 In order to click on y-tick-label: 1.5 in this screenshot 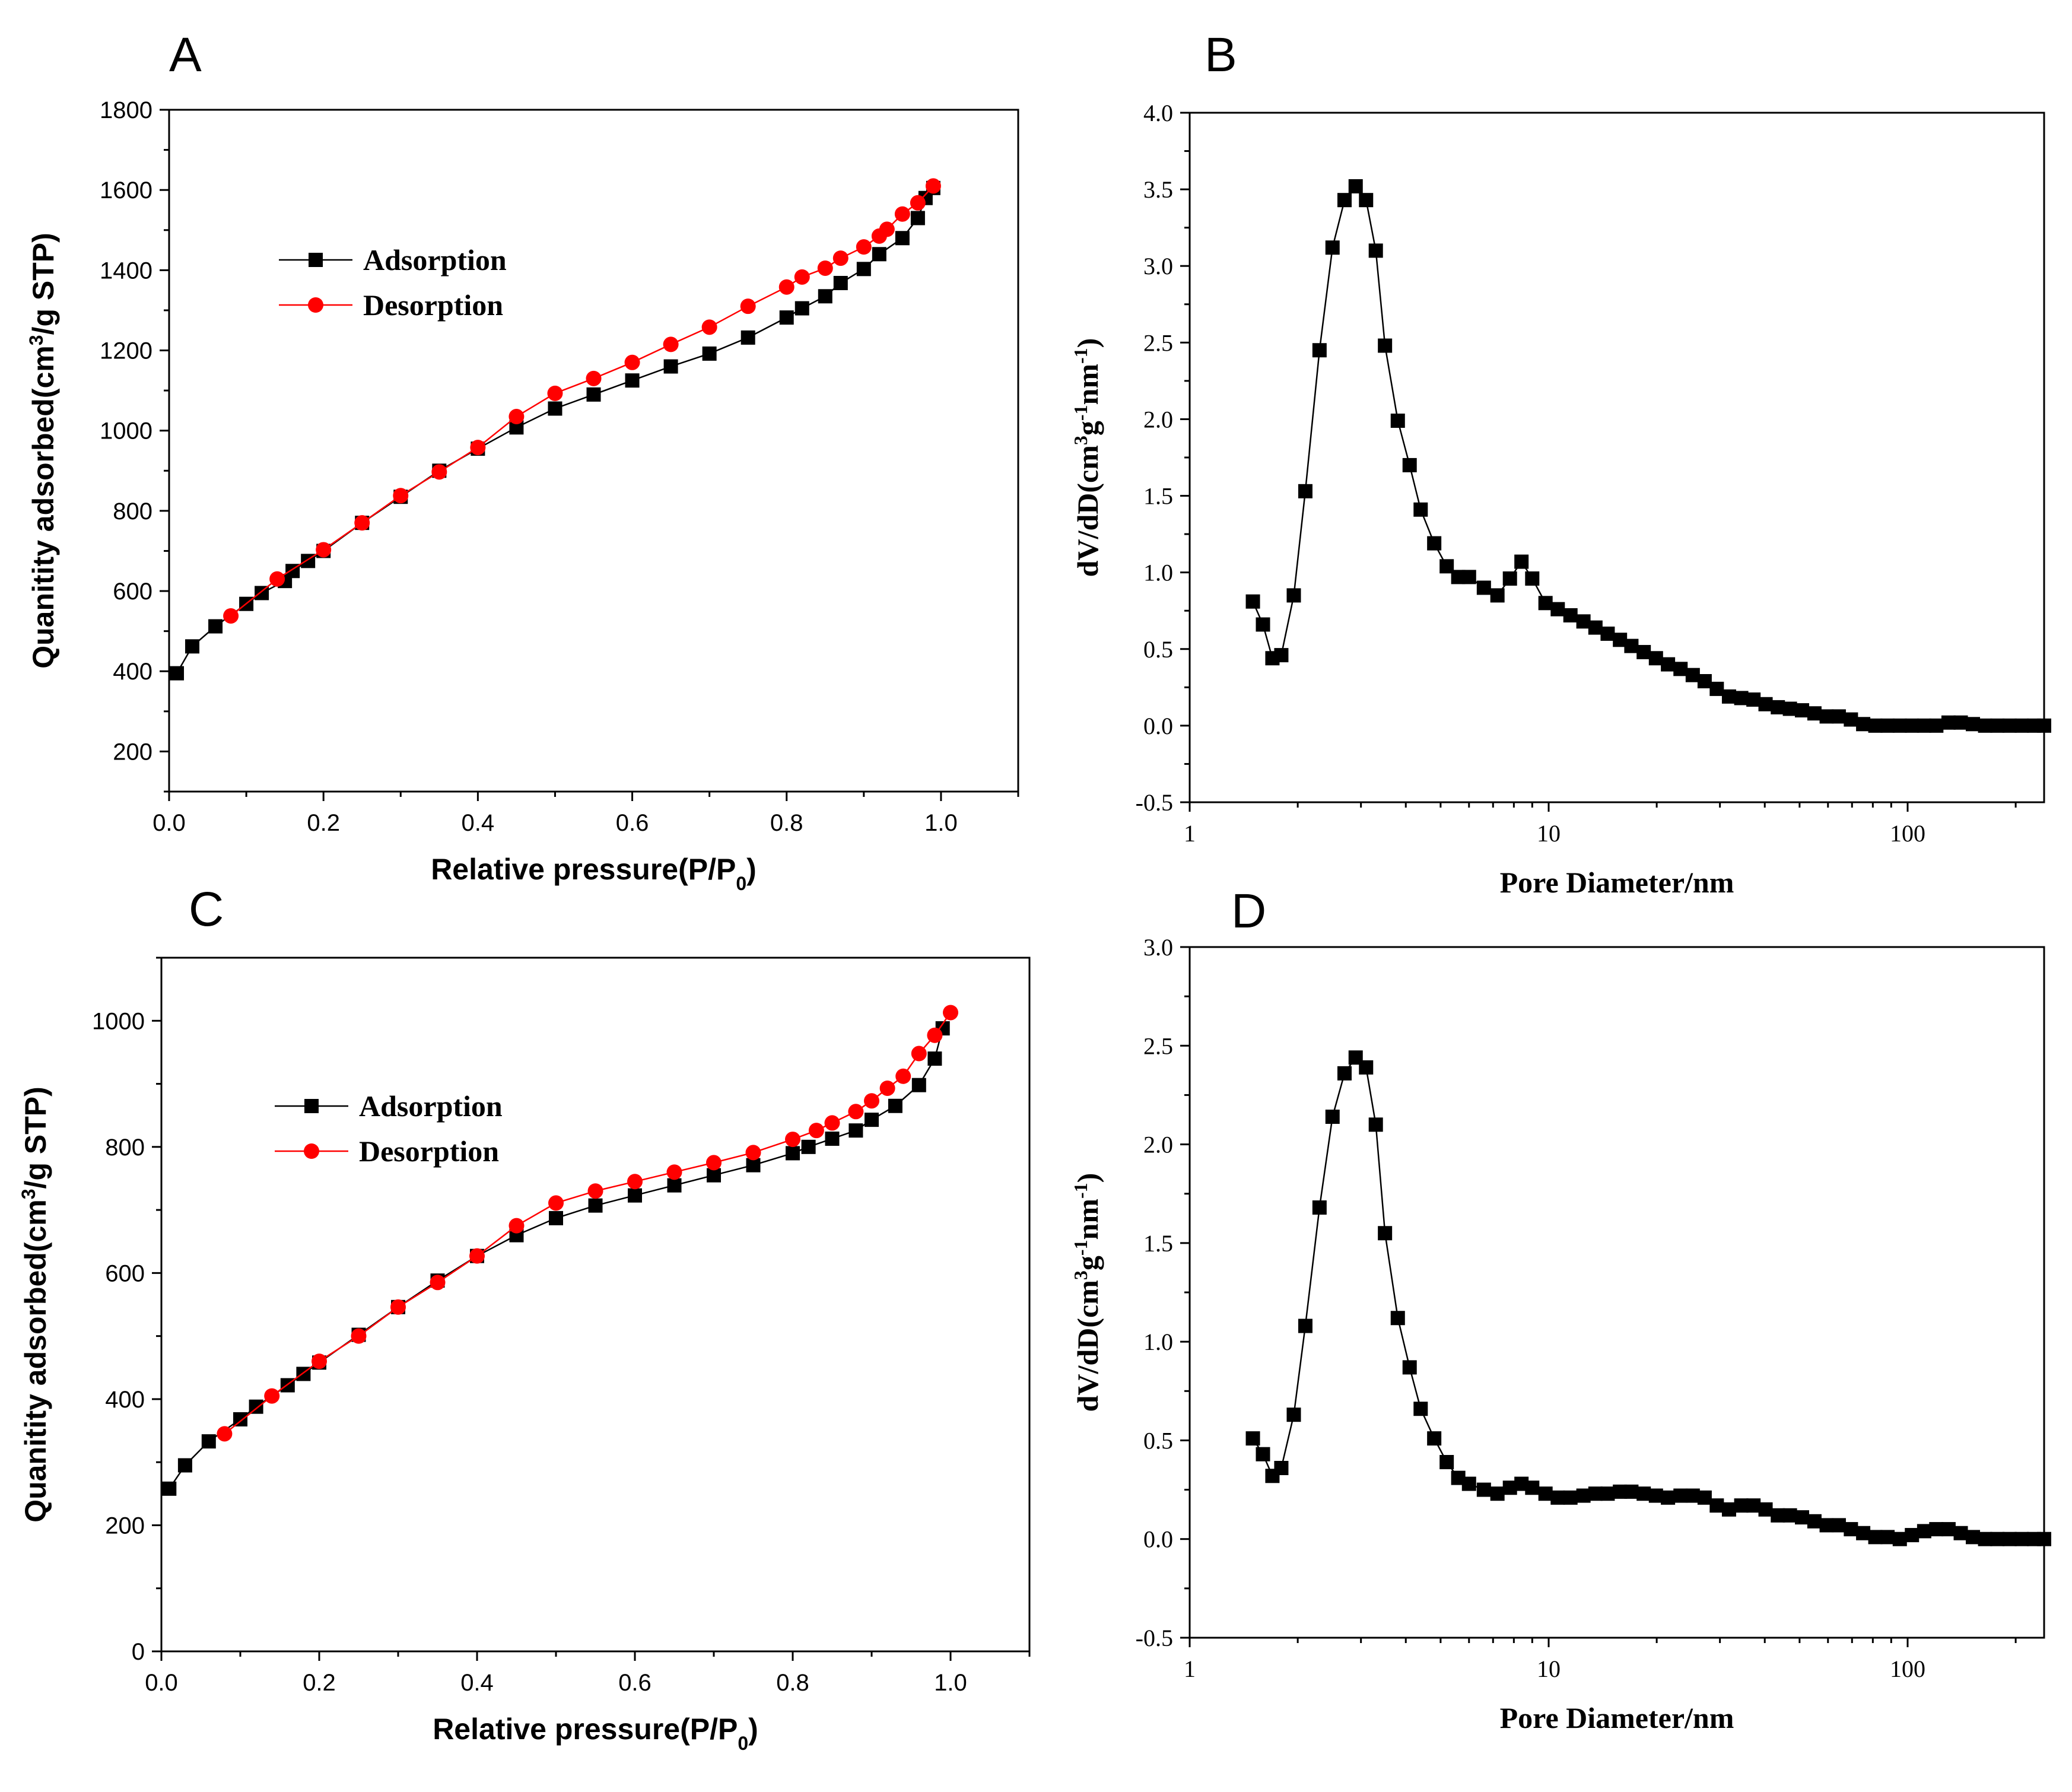, I will do `click(1158, 497)`.